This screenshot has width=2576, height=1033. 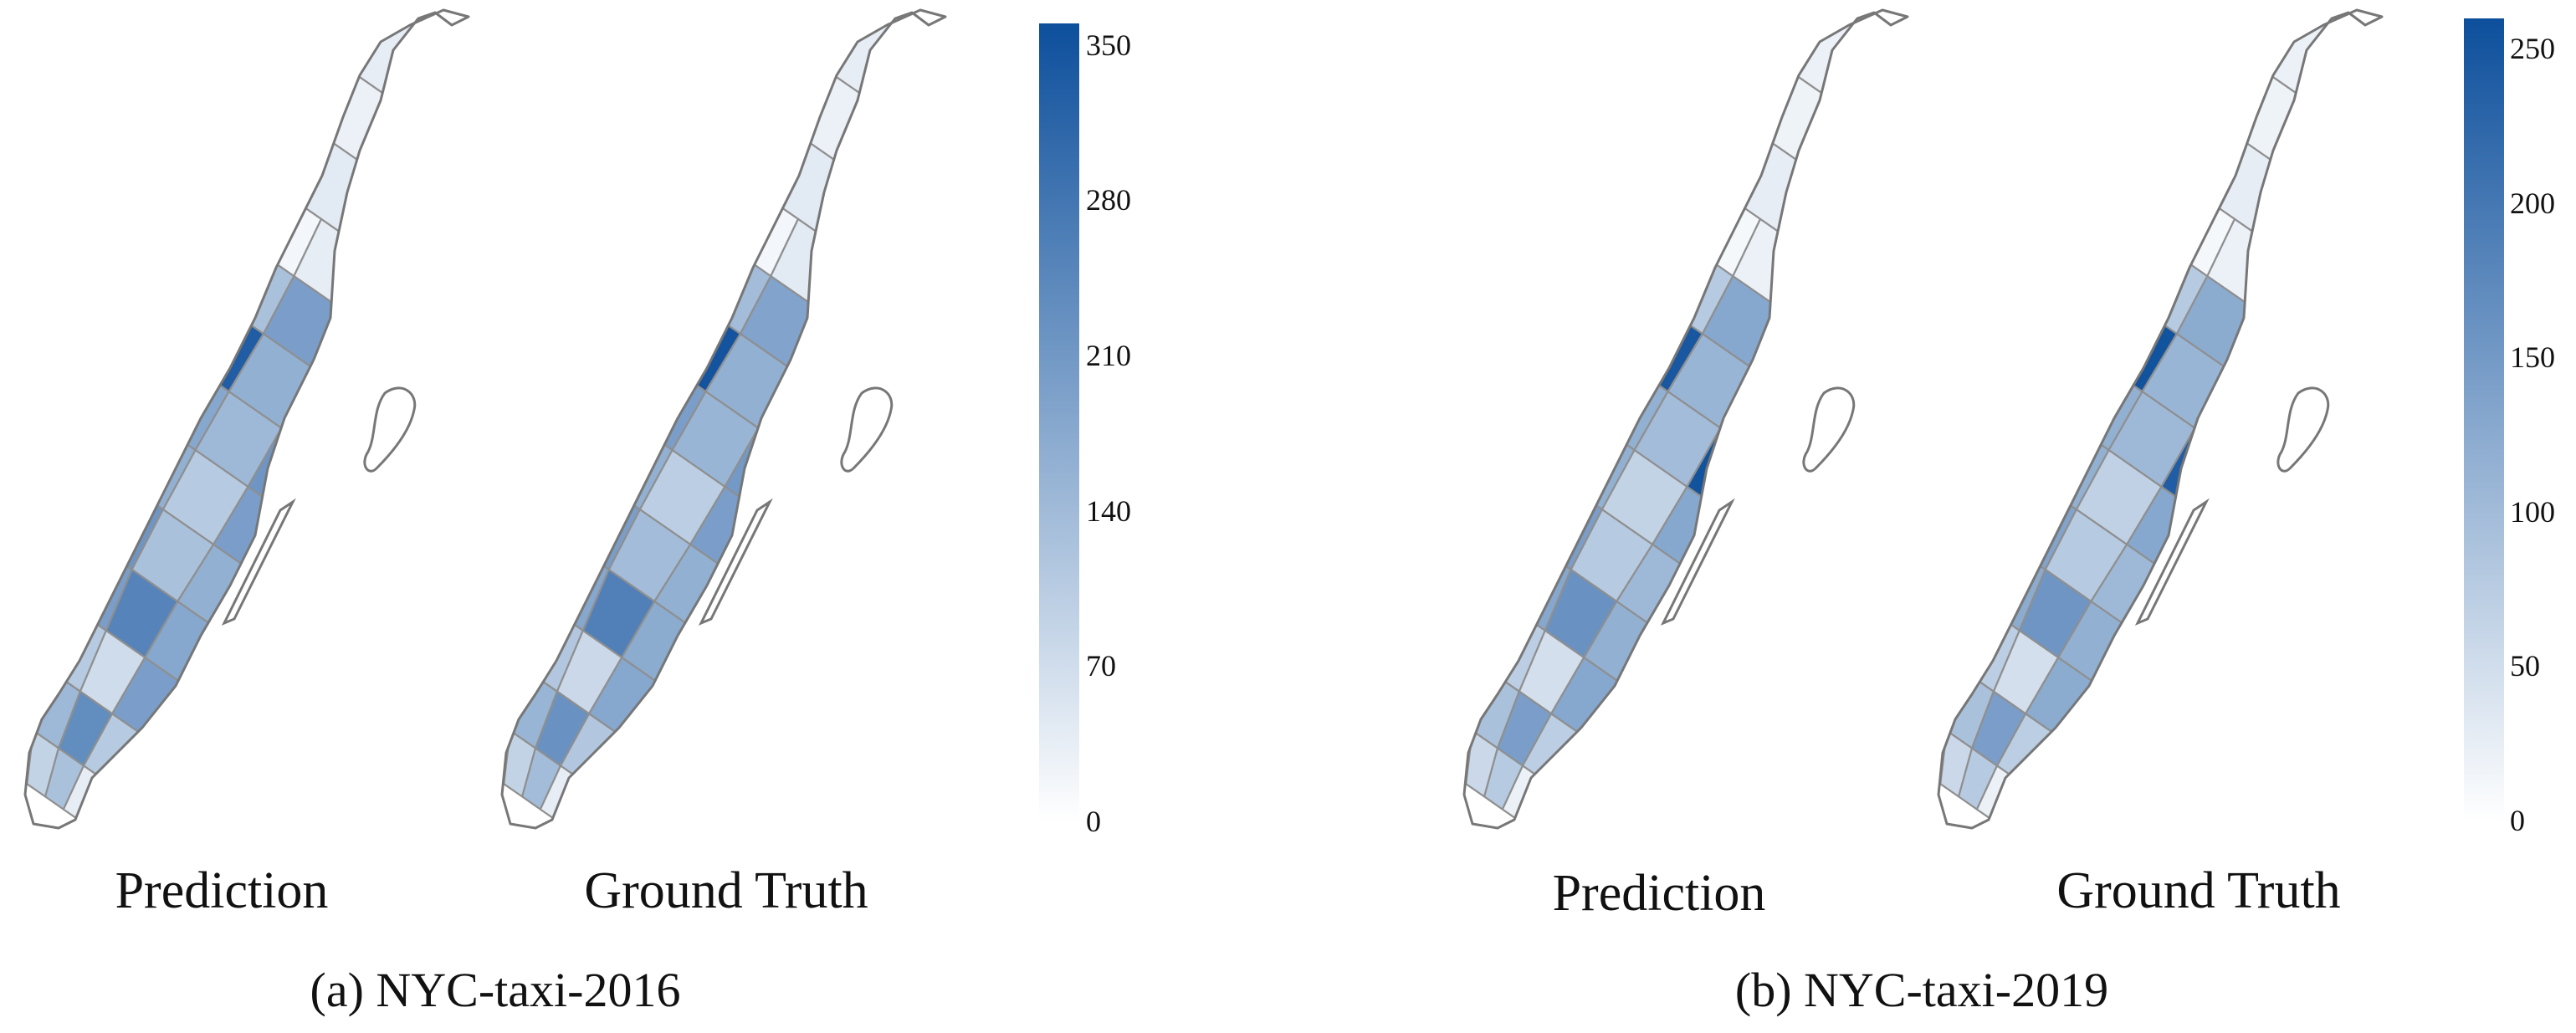 I want to click on colorbar-tick-label: 140, so click(x=1109, y=511).